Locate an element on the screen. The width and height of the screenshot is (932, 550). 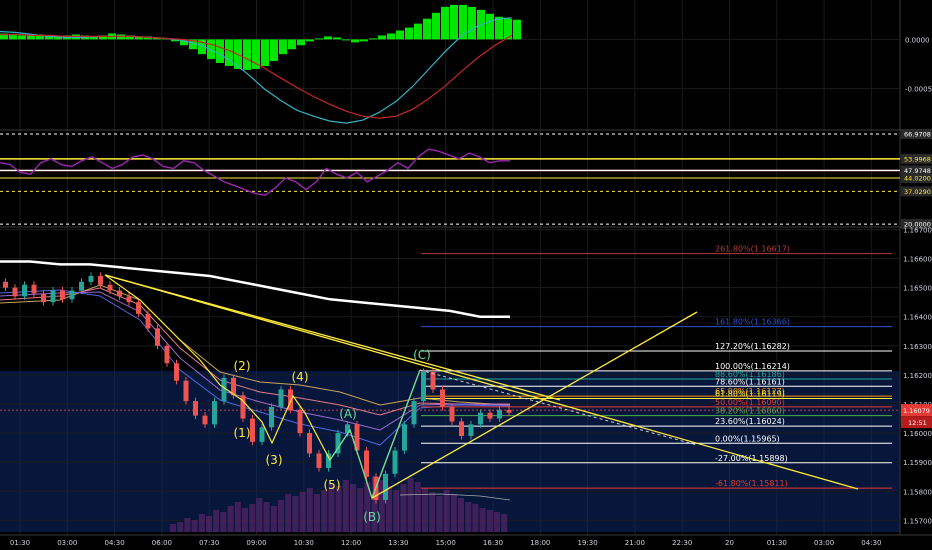
fib-level-label: 38.20%(1.16060) is located at coordinates (750, 411).